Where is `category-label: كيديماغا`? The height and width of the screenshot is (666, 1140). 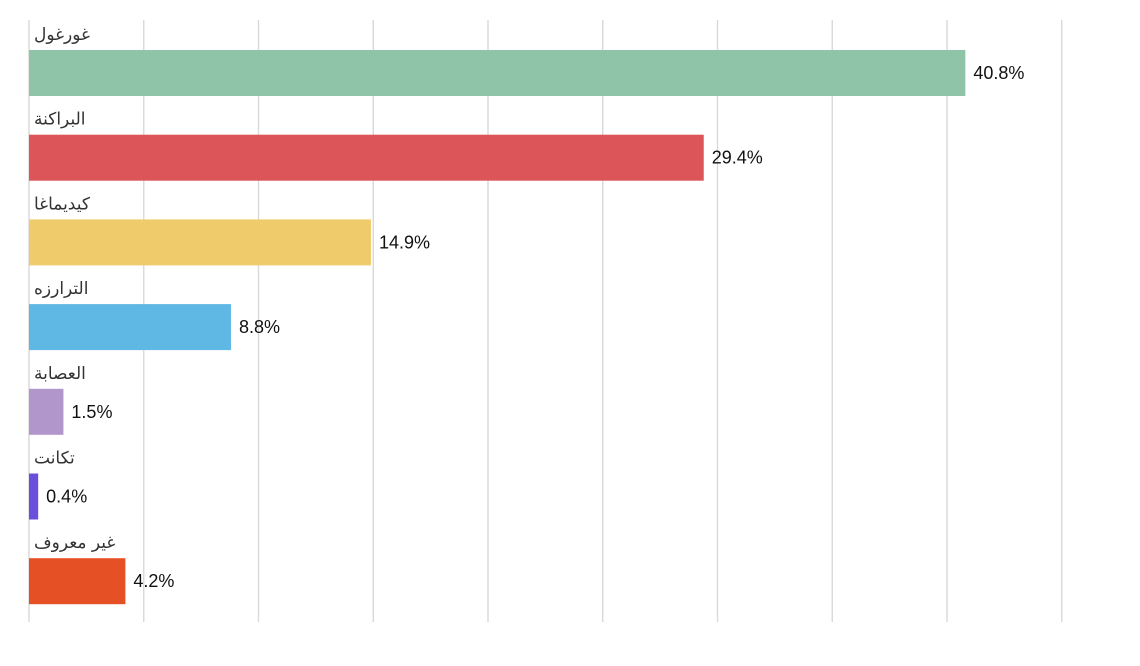
category-label: كيديماغا is located at coordinates (62, 204).